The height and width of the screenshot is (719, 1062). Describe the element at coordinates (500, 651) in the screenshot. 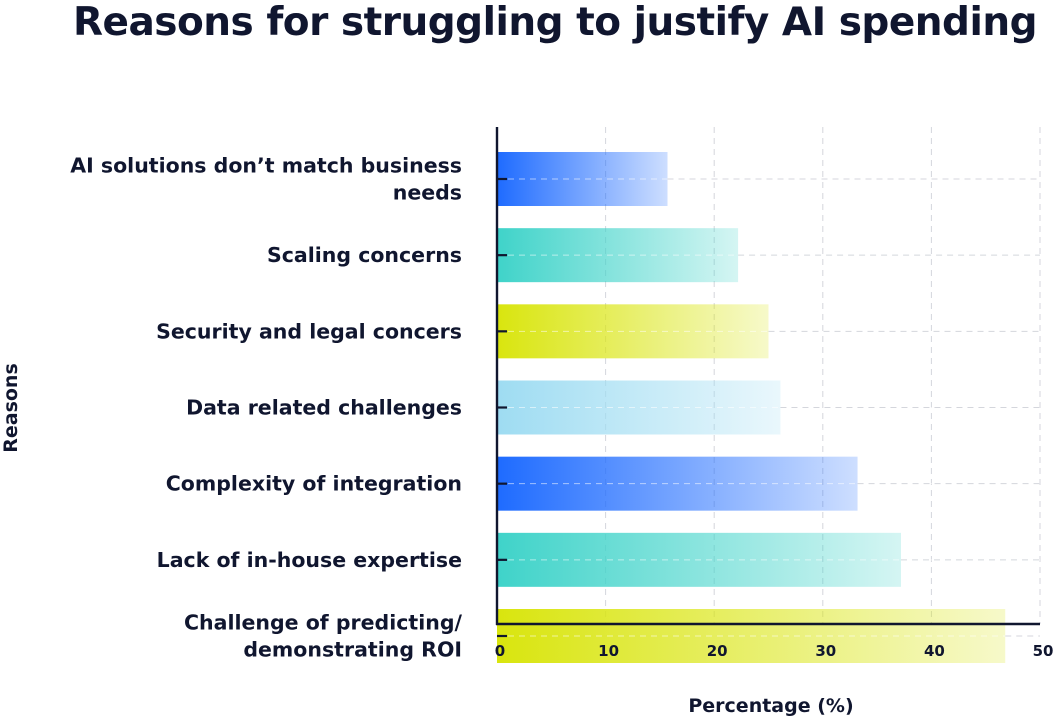

I see `x-tick-label: 0` at that location.